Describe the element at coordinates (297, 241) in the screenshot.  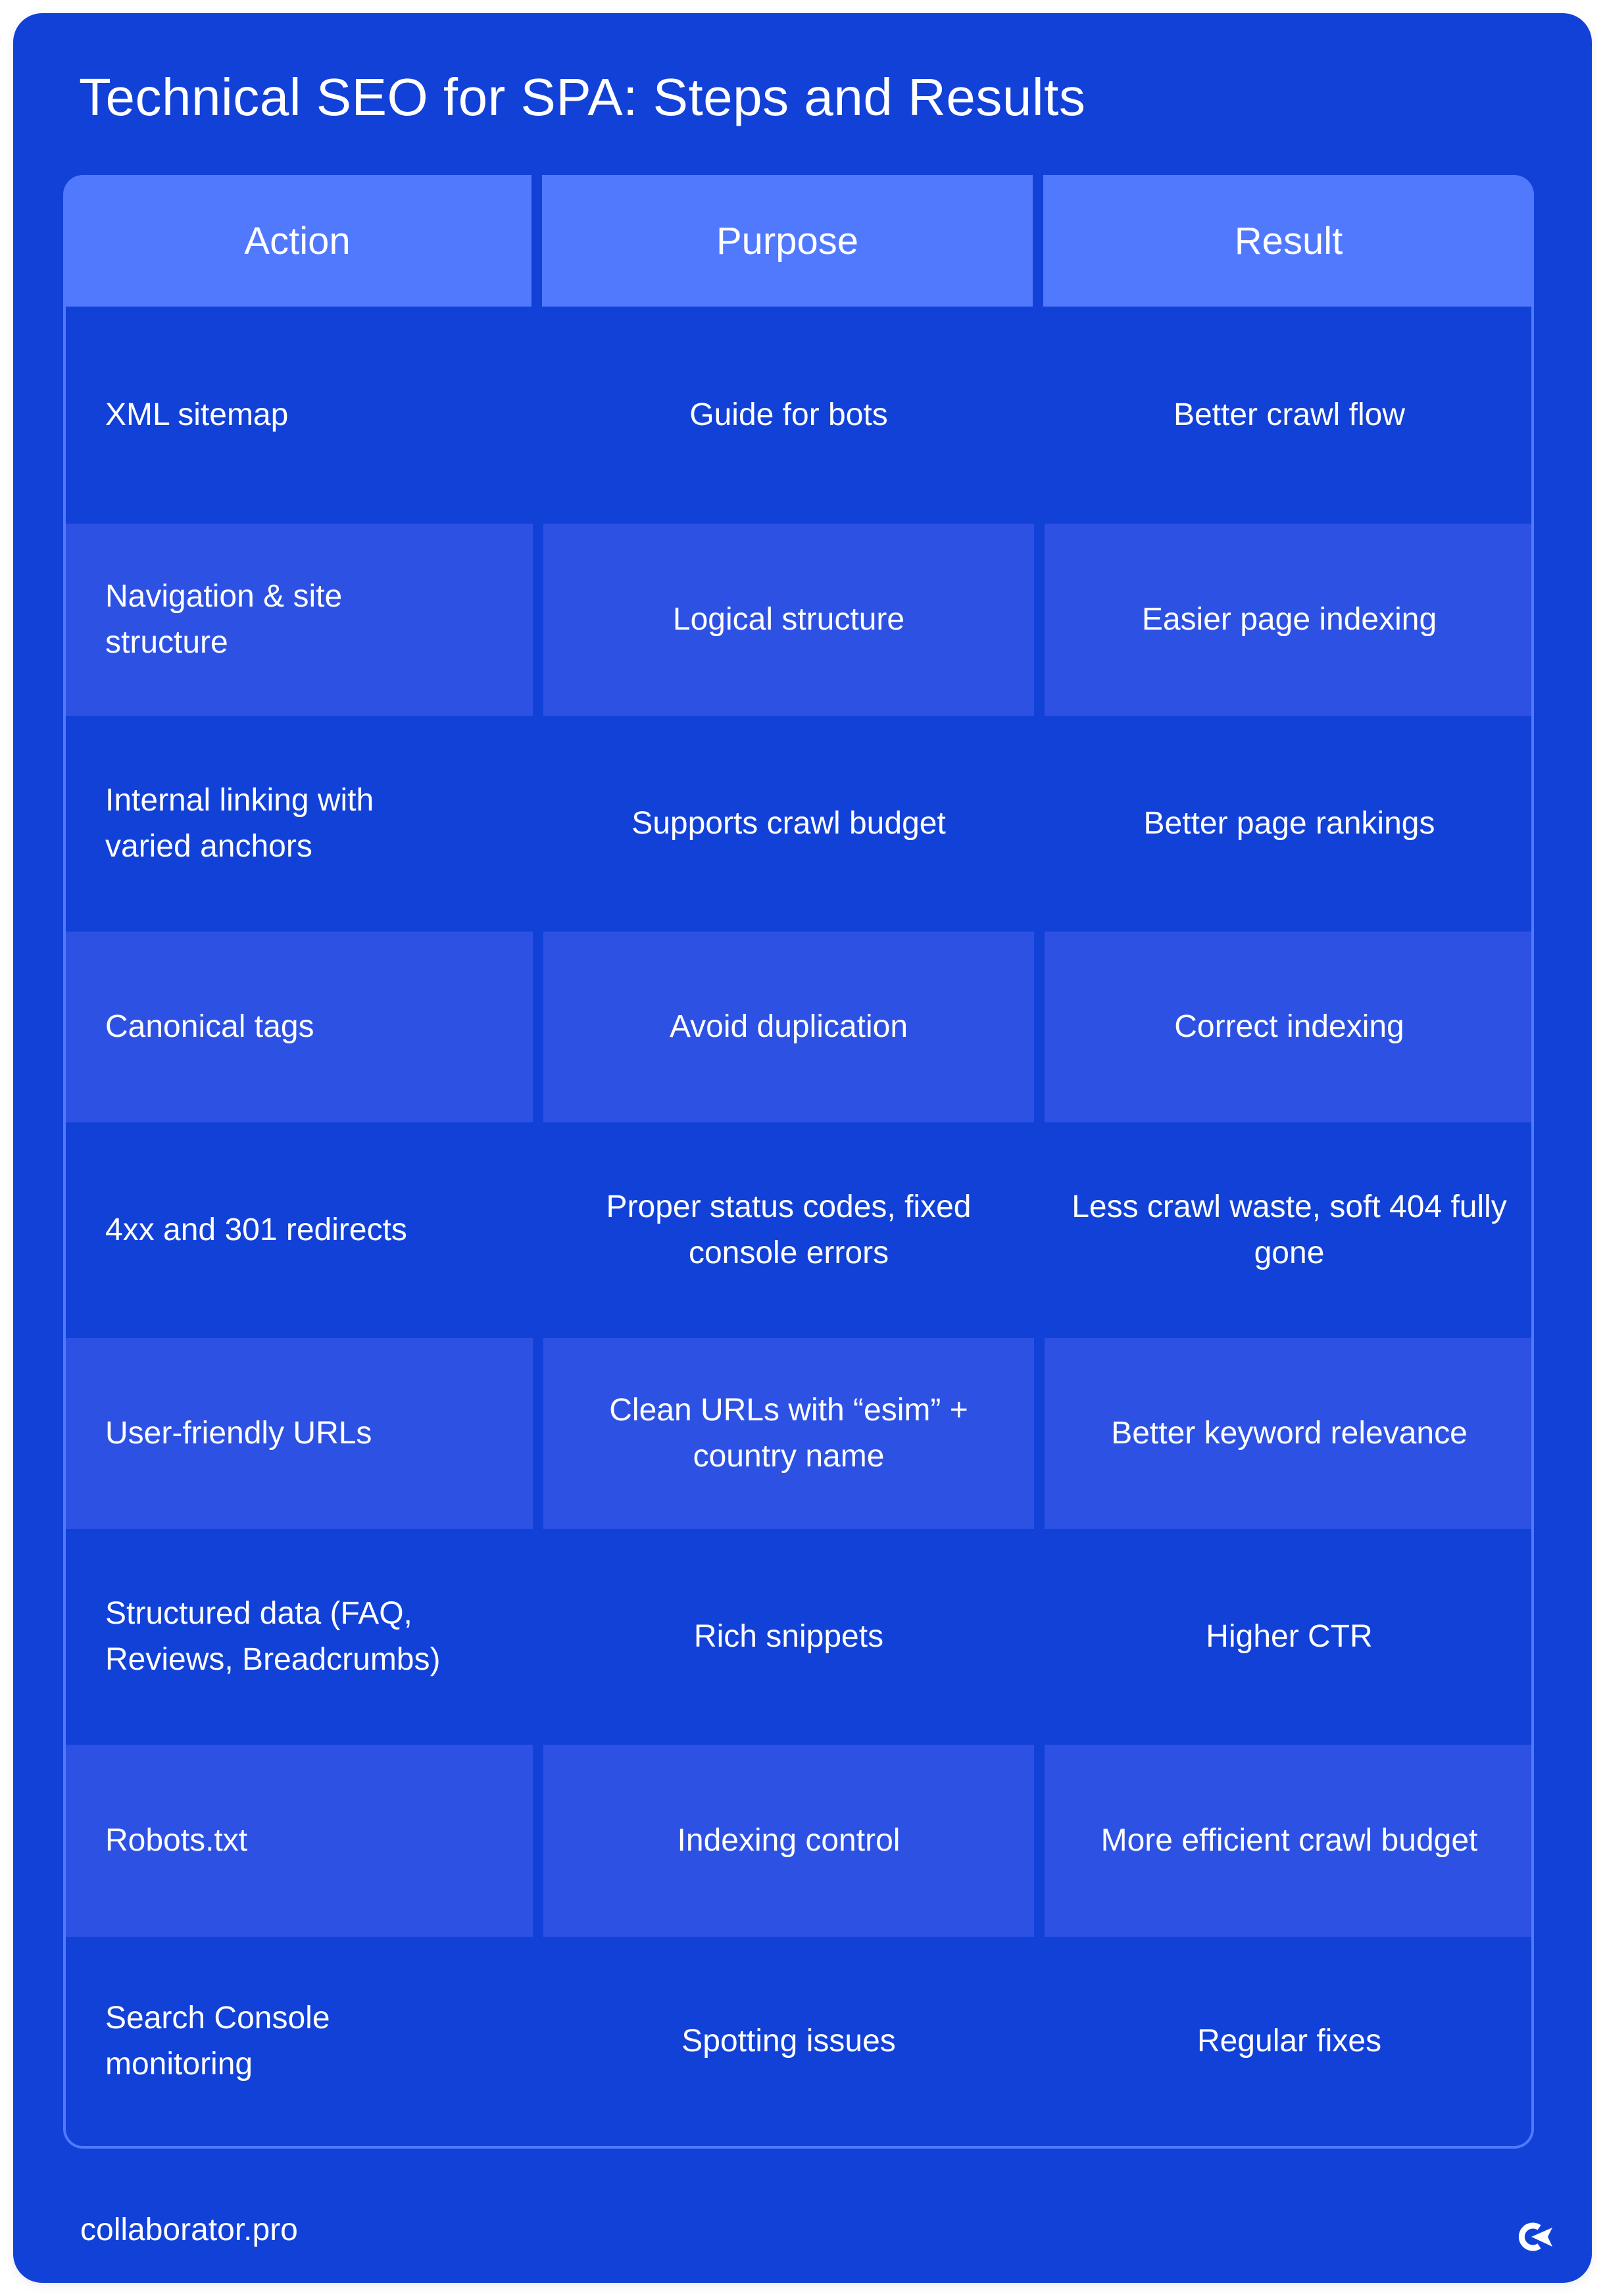
I see `header-action: Action` at that location.